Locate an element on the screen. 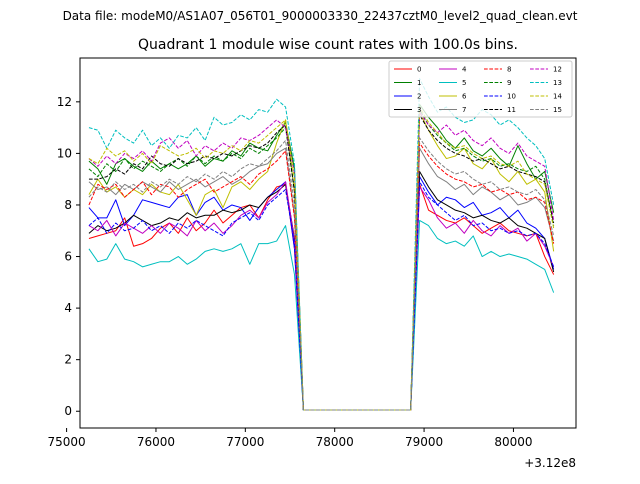 This screenshot has height=484, width=640. x-tick-label: 78000 is located at coordinates (335, 442).